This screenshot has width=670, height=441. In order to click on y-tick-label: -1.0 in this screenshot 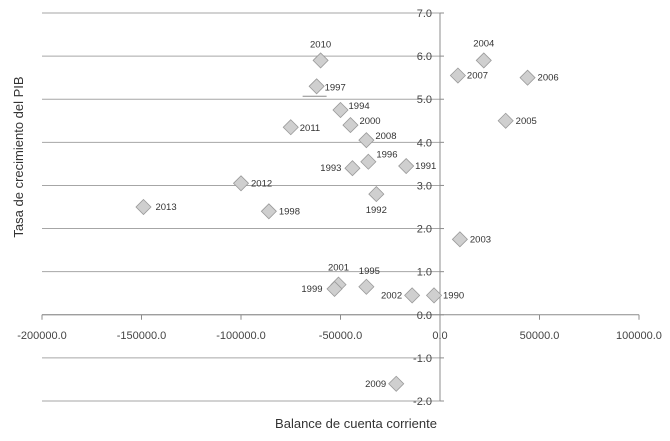, I will do `click(422, 359)`.